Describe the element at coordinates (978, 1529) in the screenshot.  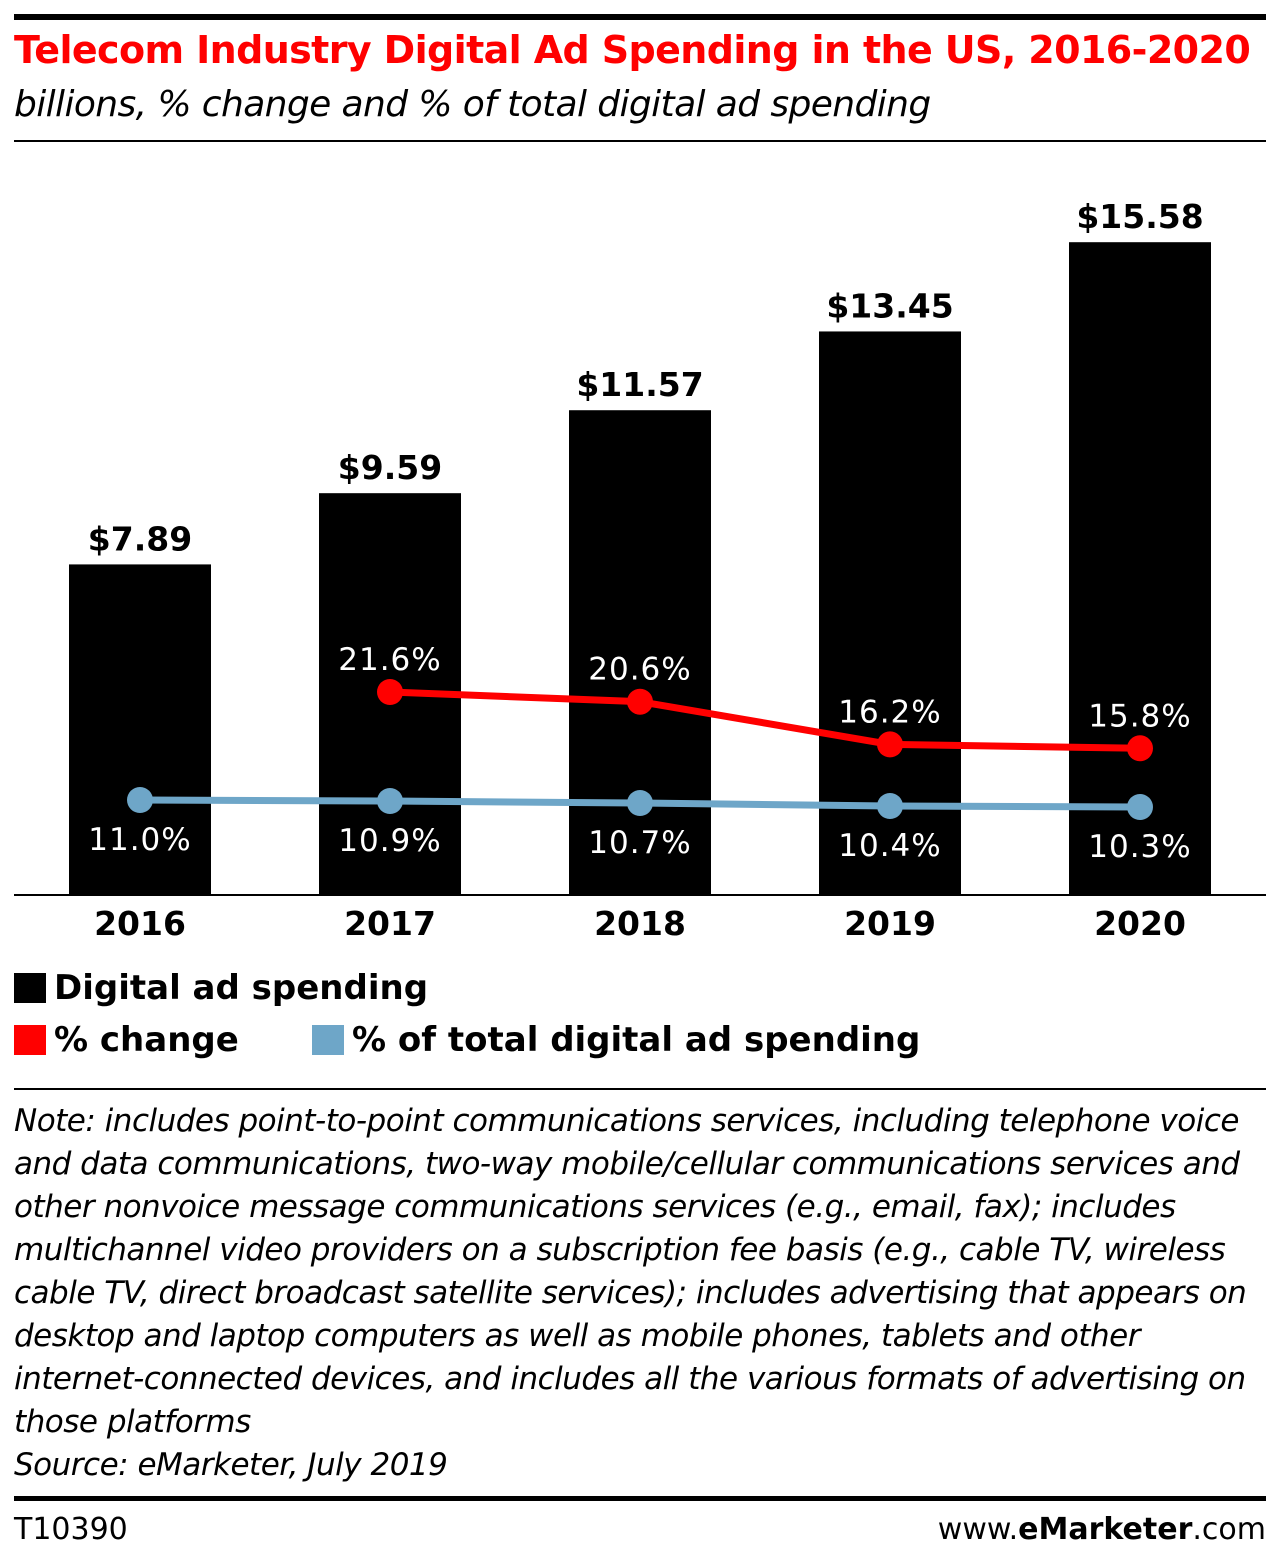
I see `brand-prefix: www.` at that location.